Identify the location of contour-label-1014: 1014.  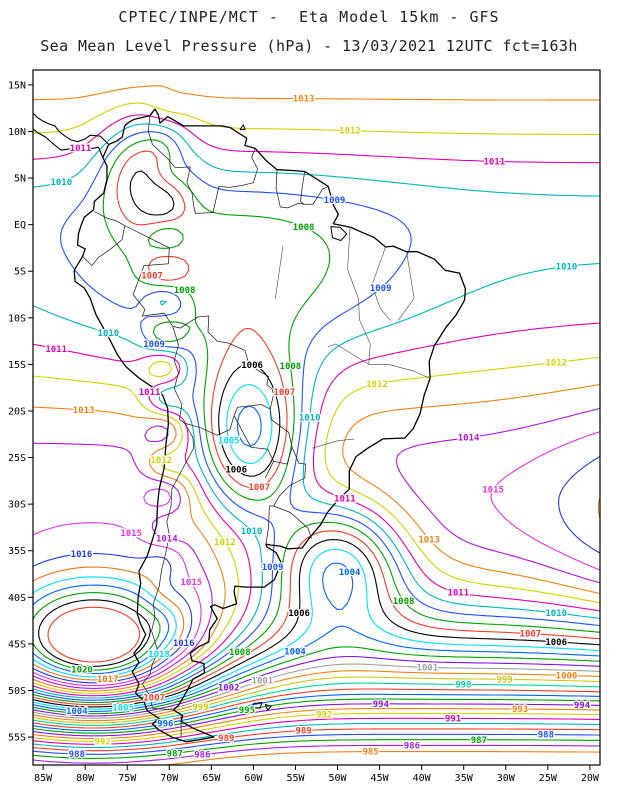
(167, 540).